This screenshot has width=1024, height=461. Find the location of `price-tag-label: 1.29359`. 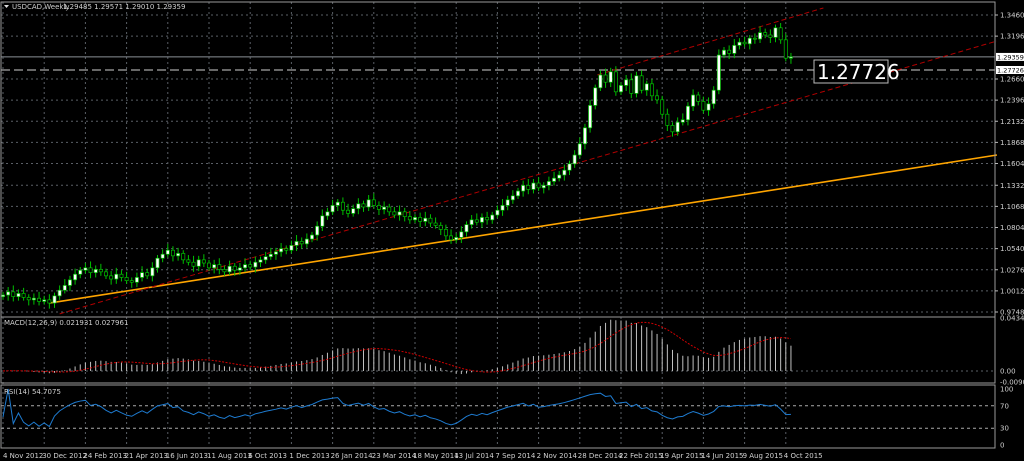

price-tag-label: 1.29359 is located at coordinates (1010, 57).